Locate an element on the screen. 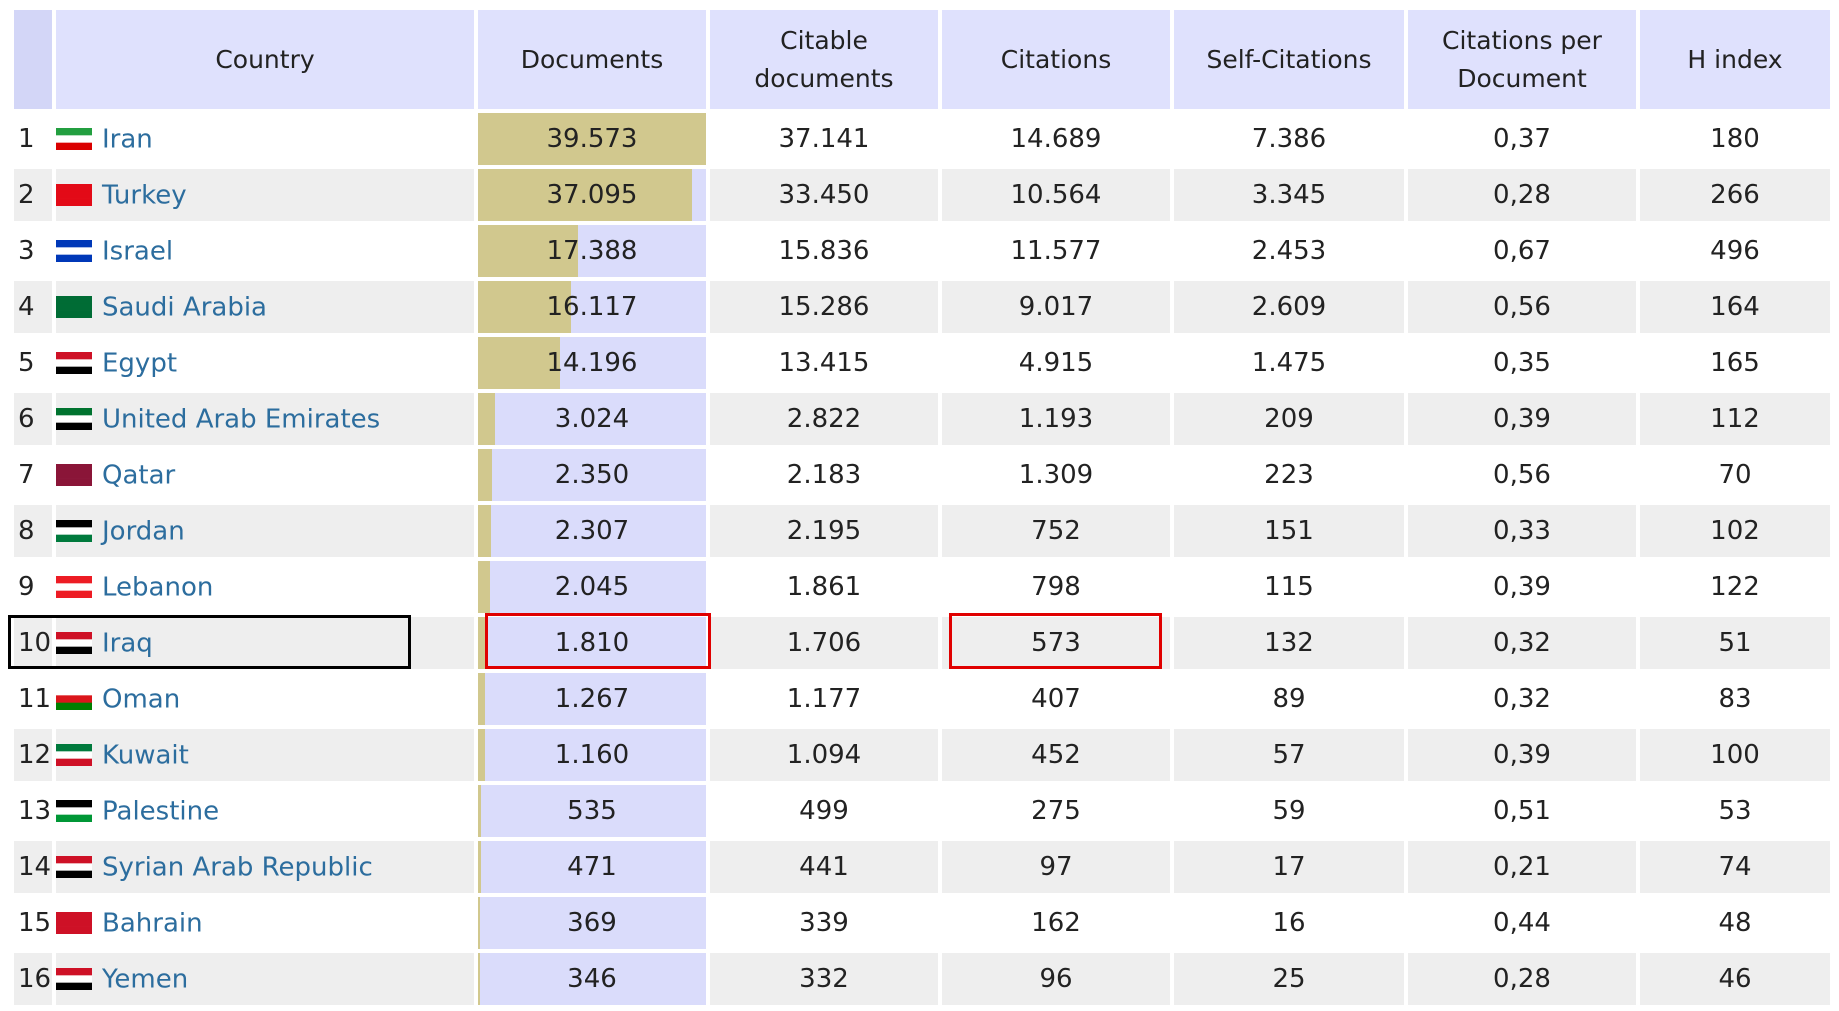  h-index: 112 is located at coordinates (1735, 419).